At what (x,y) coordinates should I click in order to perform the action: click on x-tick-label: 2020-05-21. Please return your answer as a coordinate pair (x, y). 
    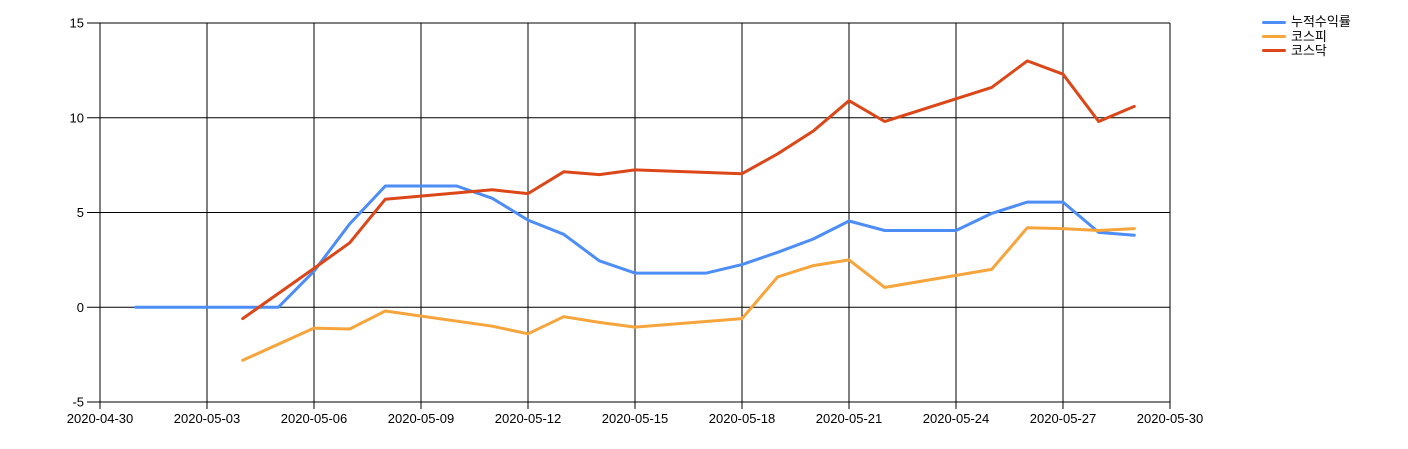
    Looking at the image, I should click on (849, 418).